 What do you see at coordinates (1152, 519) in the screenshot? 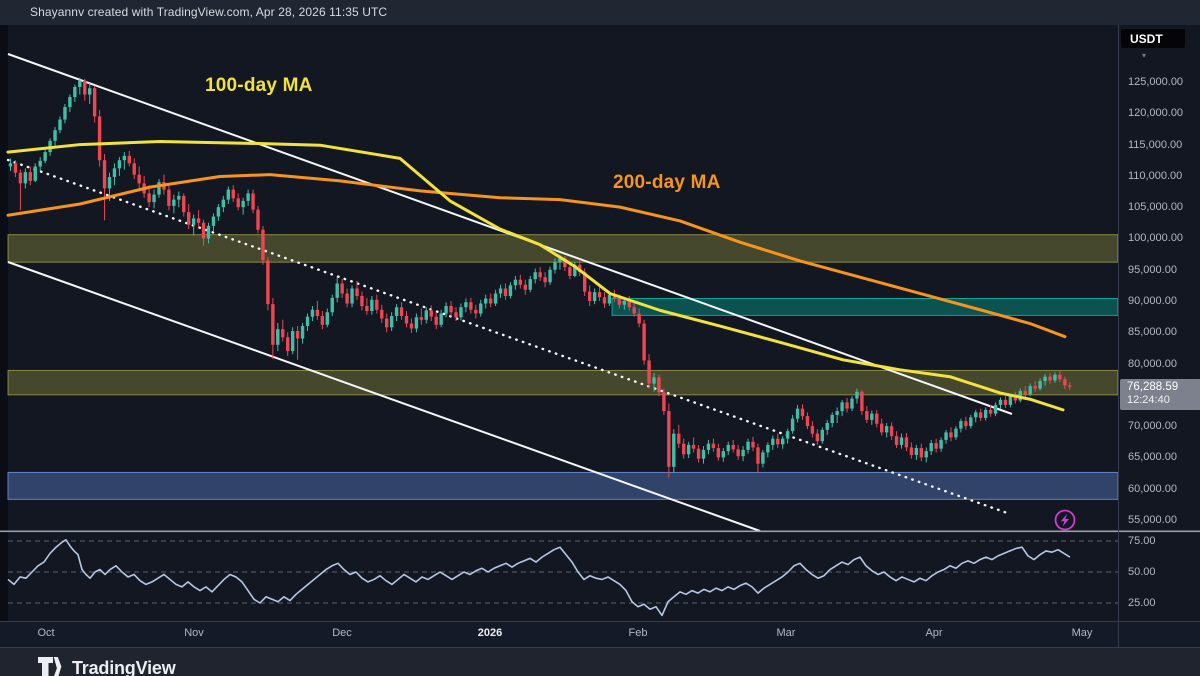
I see `price-tick-label: 55,000.00` at bounding box center [1152, 519].